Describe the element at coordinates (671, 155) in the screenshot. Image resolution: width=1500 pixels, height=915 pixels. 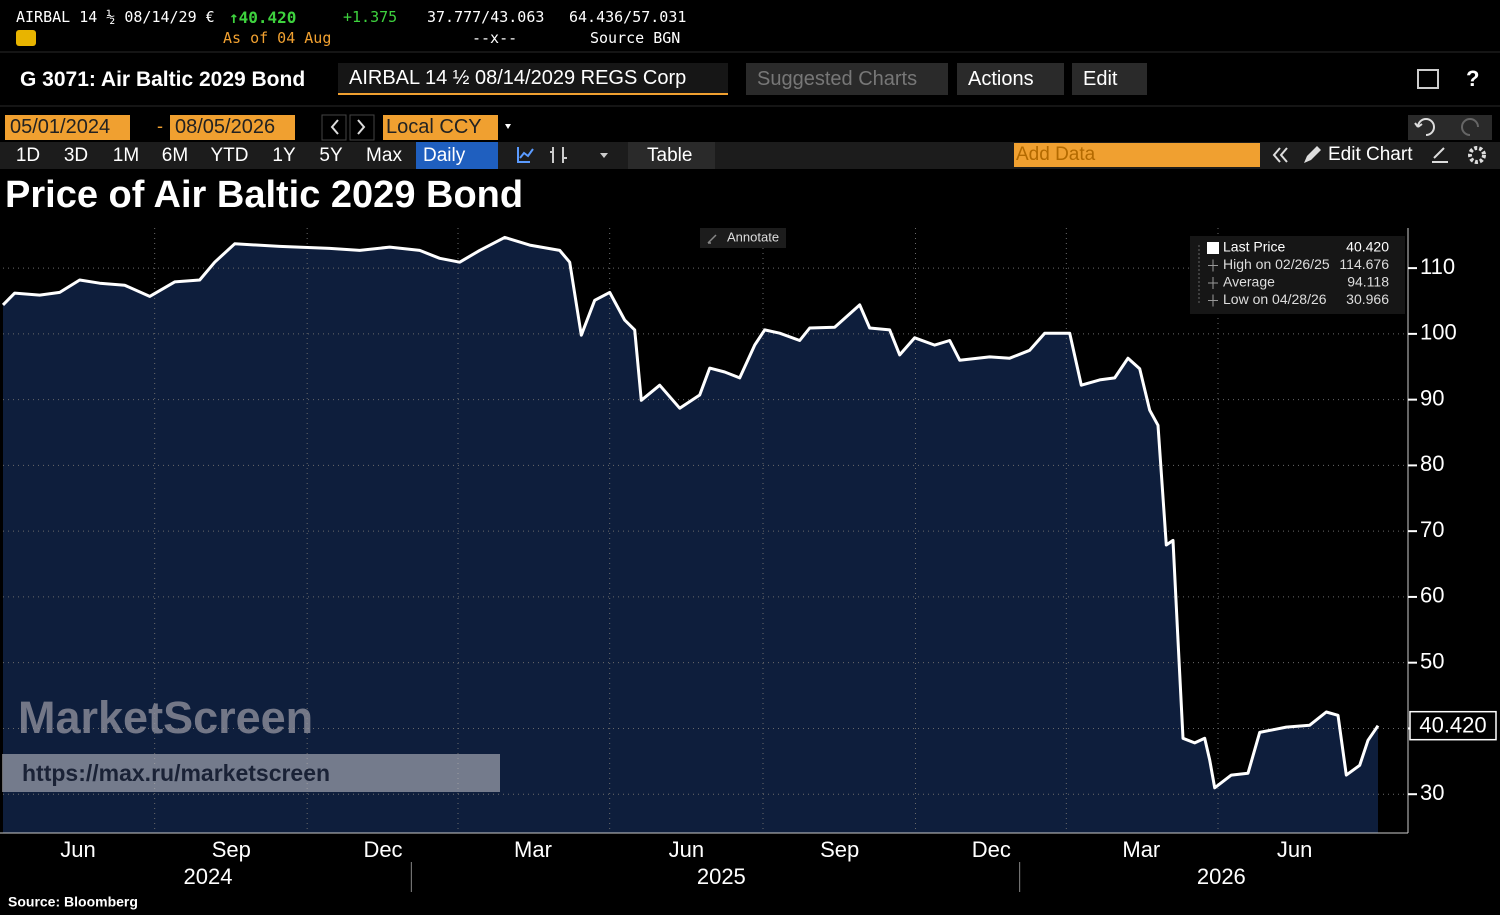
I see `table-button: Table` at that location.